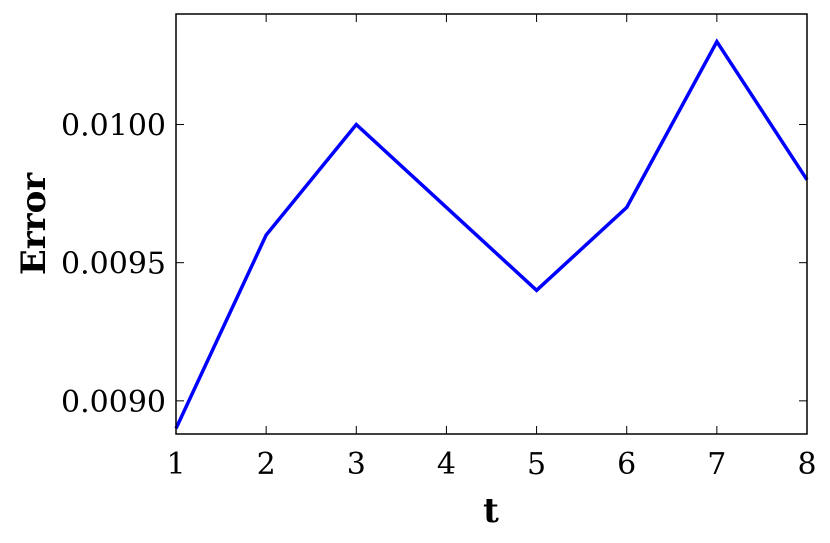 This screenshot has height=543, width=830. I want to click on x-tick-label: 2, so click(266, 464).